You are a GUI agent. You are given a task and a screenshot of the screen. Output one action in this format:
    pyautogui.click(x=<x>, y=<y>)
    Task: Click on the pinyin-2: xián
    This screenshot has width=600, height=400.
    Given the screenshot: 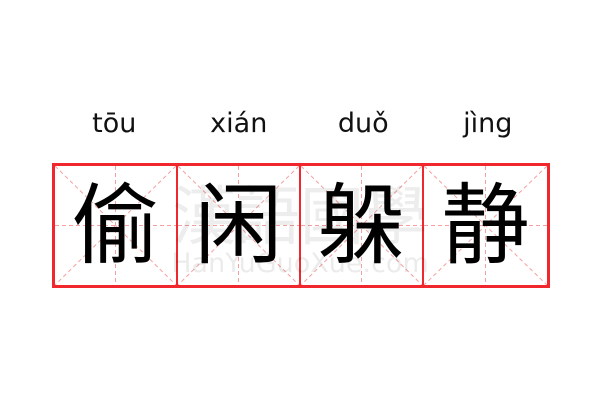 What is the action you would take?
    pyautogui.click(x=239, y=123)
    